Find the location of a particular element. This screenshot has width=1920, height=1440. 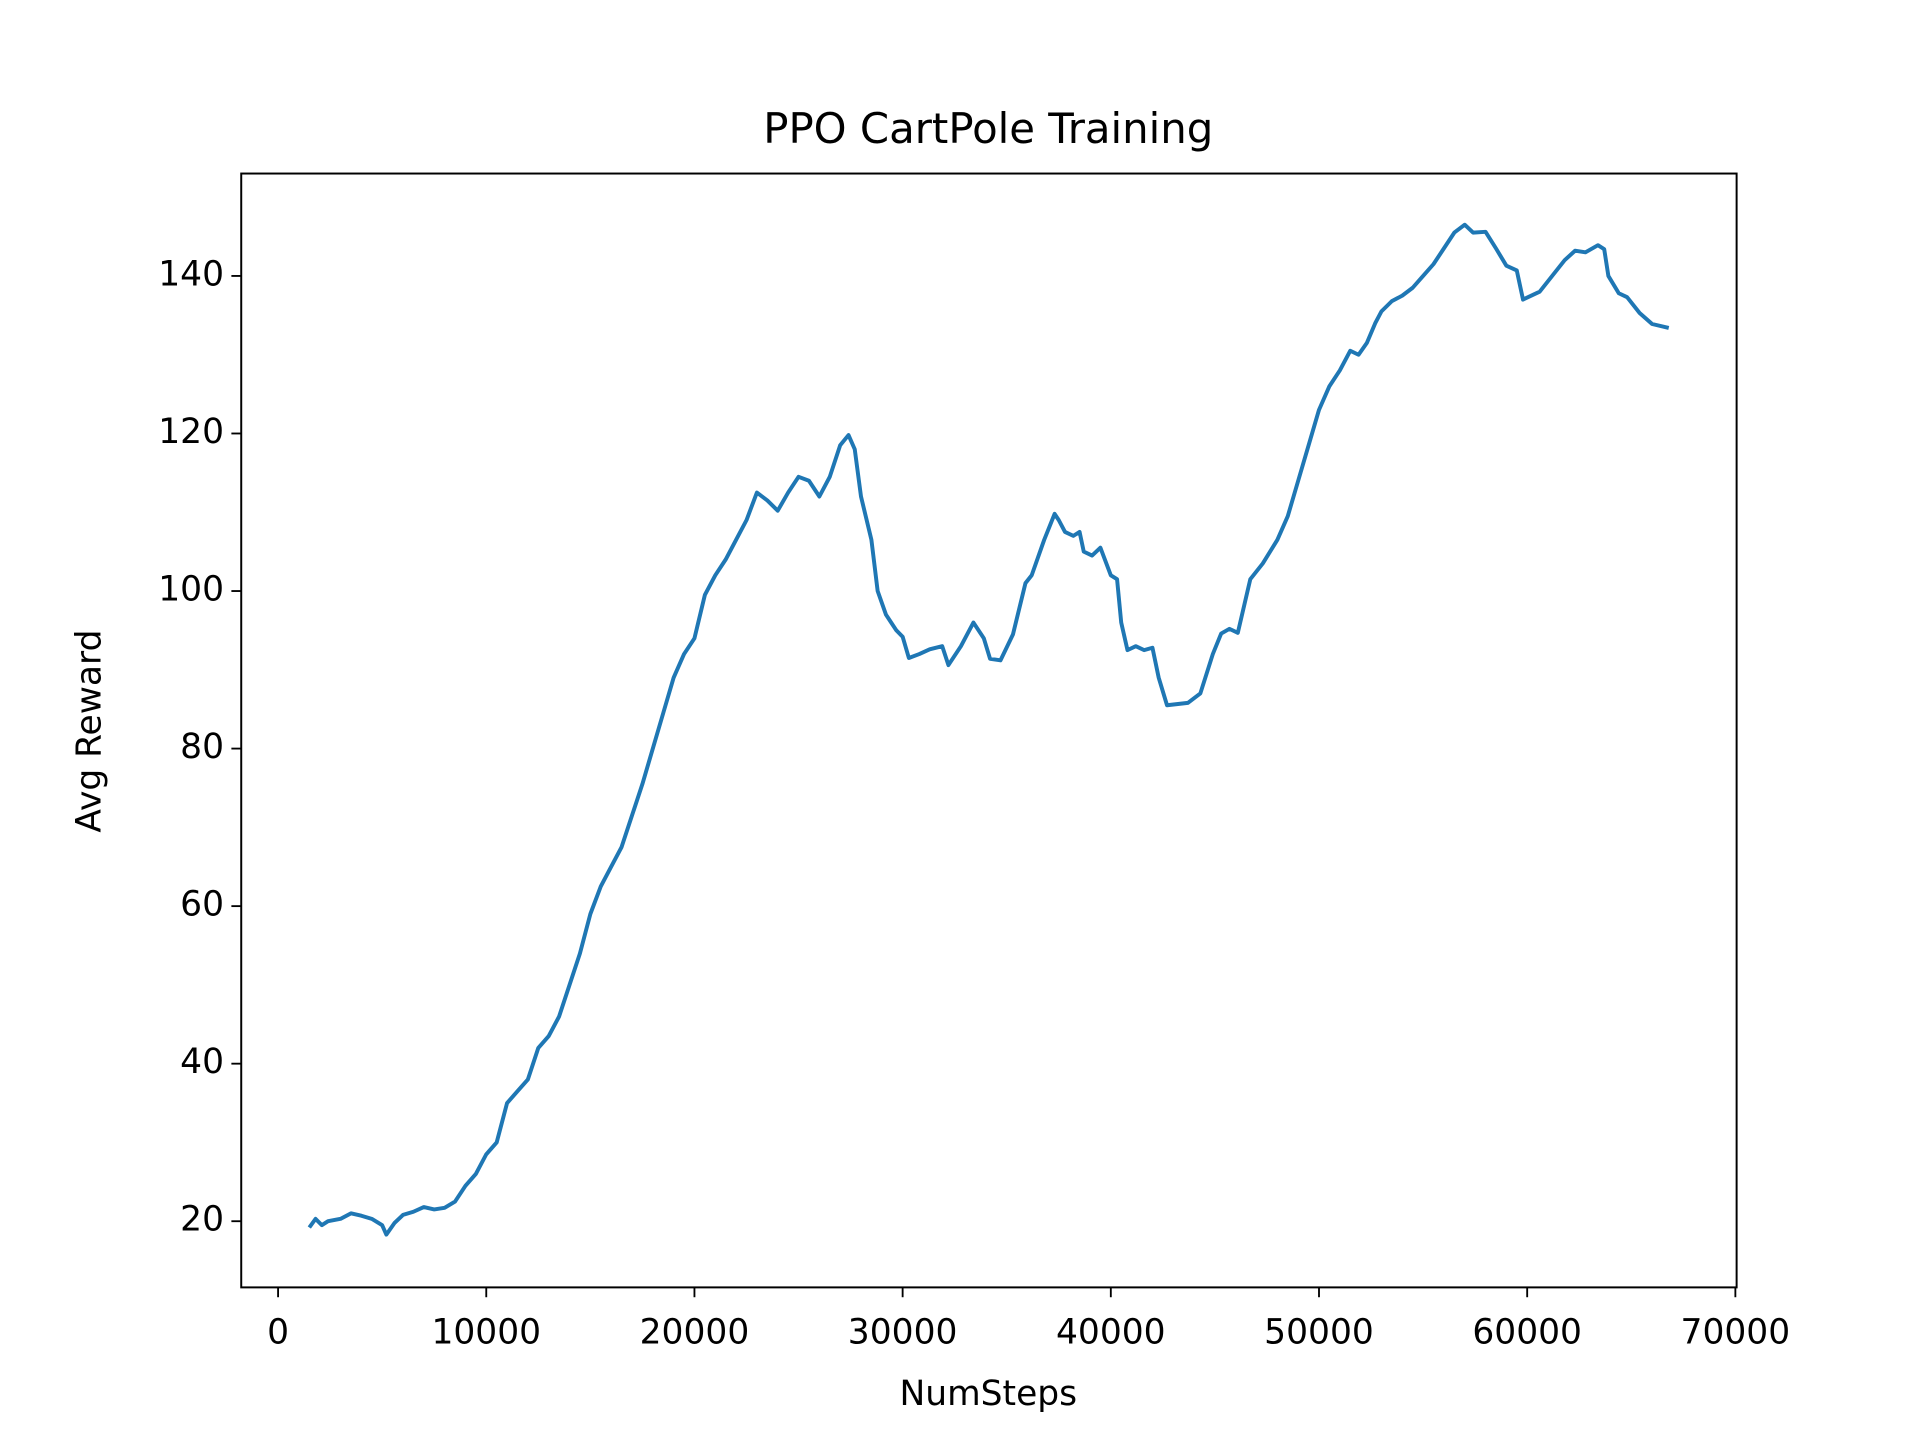

chart-title: PPO CartPole Training is located at coordinates (988, 128).